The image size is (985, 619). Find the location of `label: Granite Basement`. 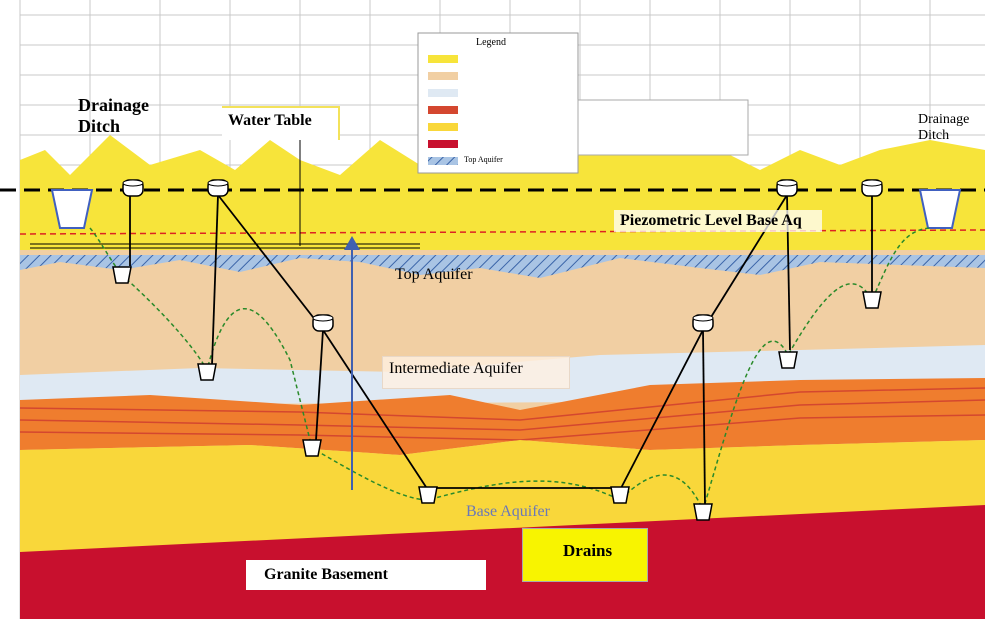

label: Granite Basement is located at coordinates (366, 575).